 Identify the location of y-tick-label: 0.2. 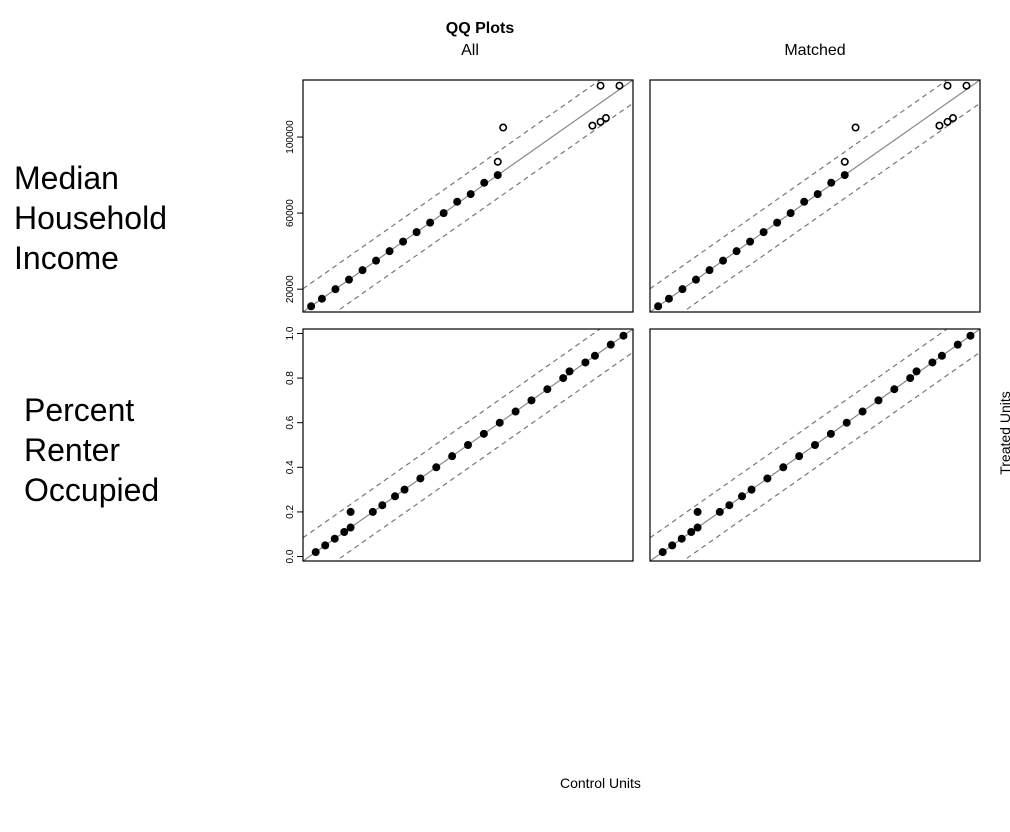
(290, 512).